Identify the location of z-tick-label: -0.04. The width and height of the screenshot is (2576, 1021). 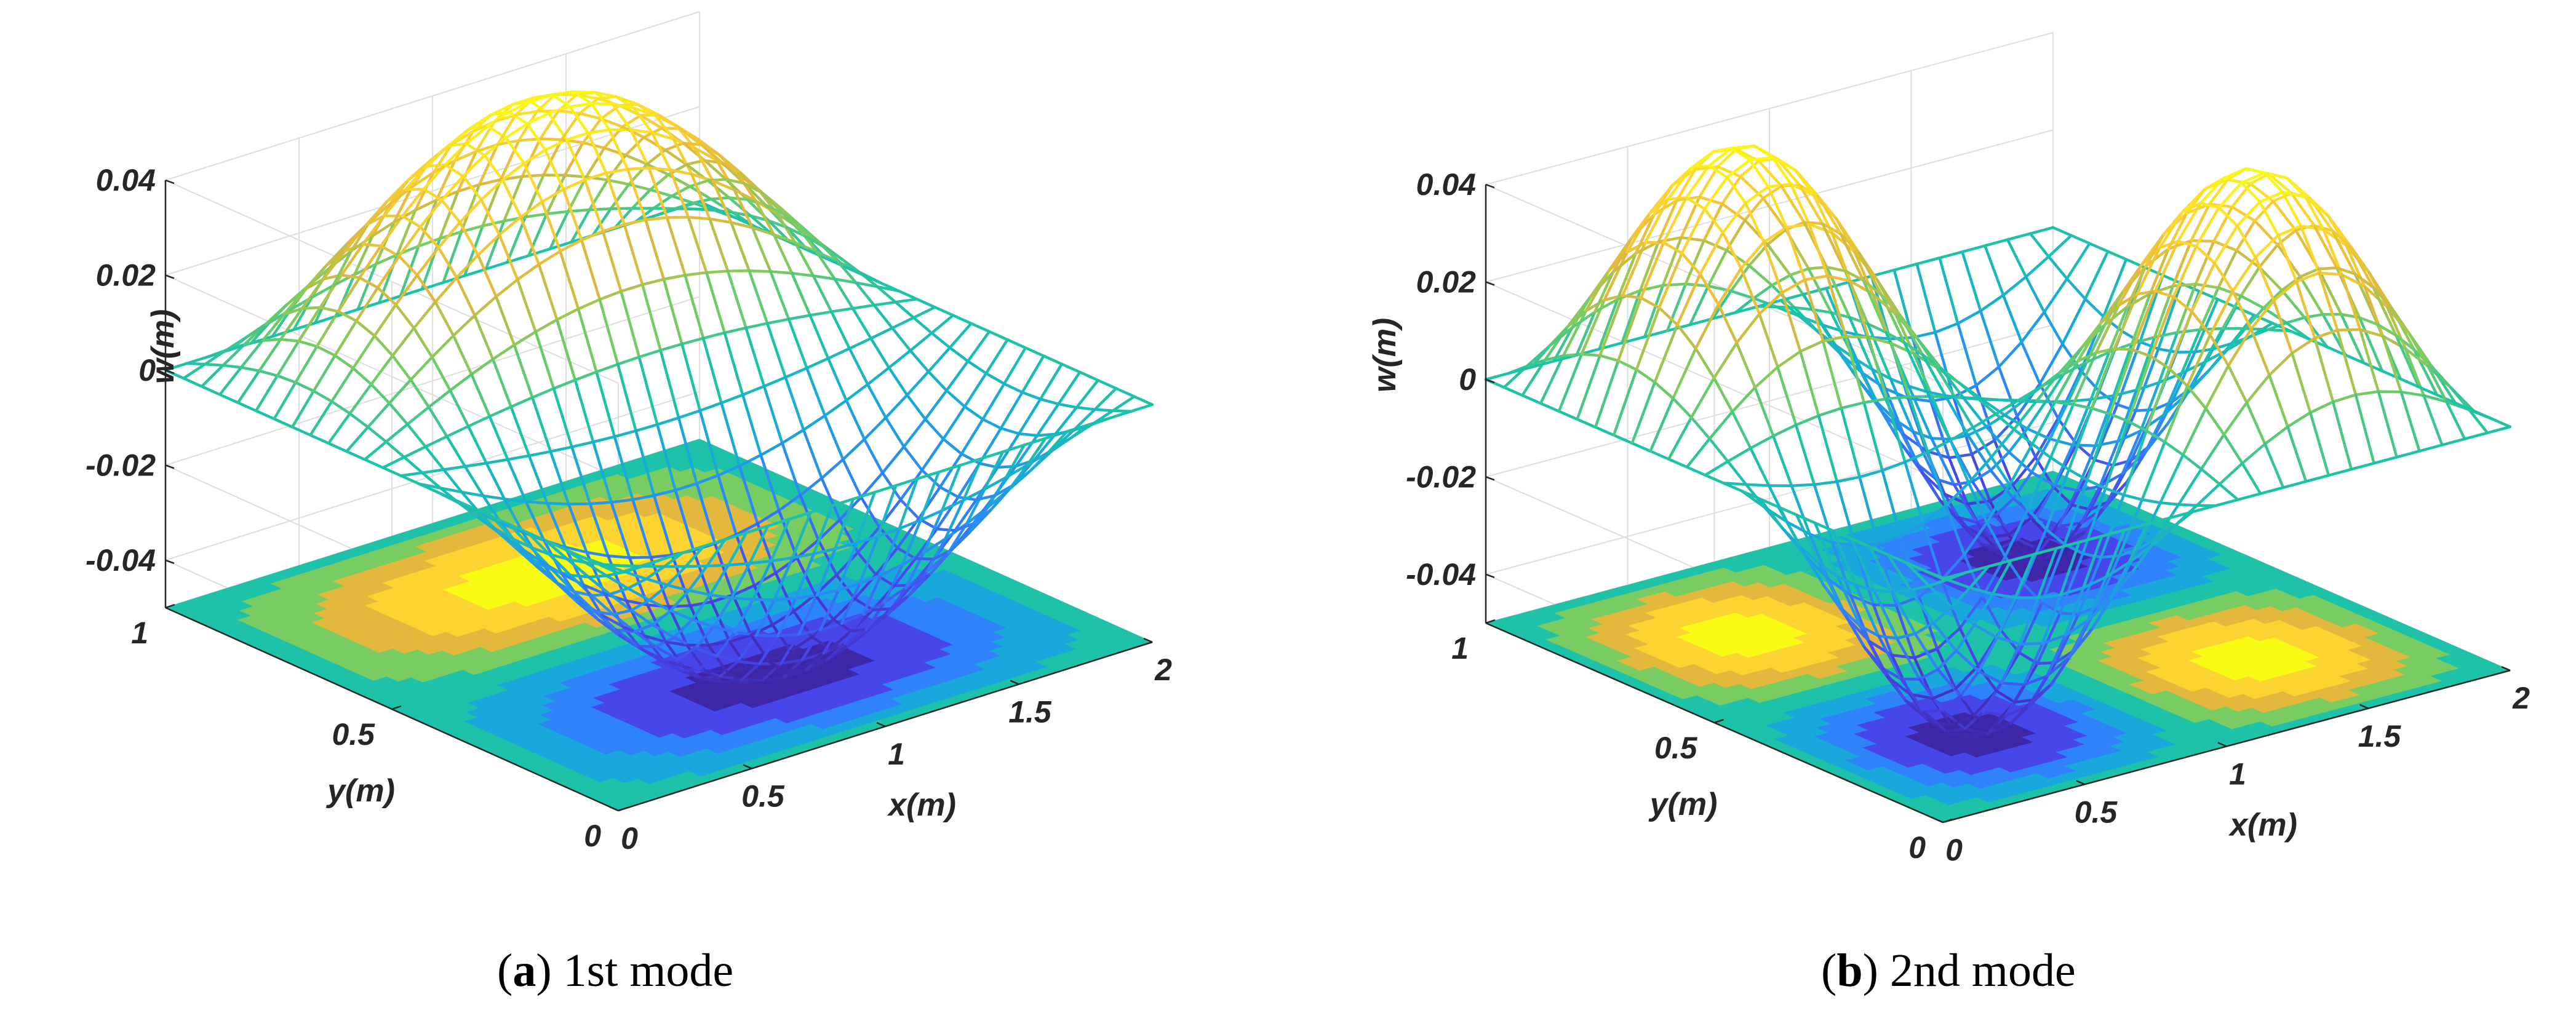
(121, 560).